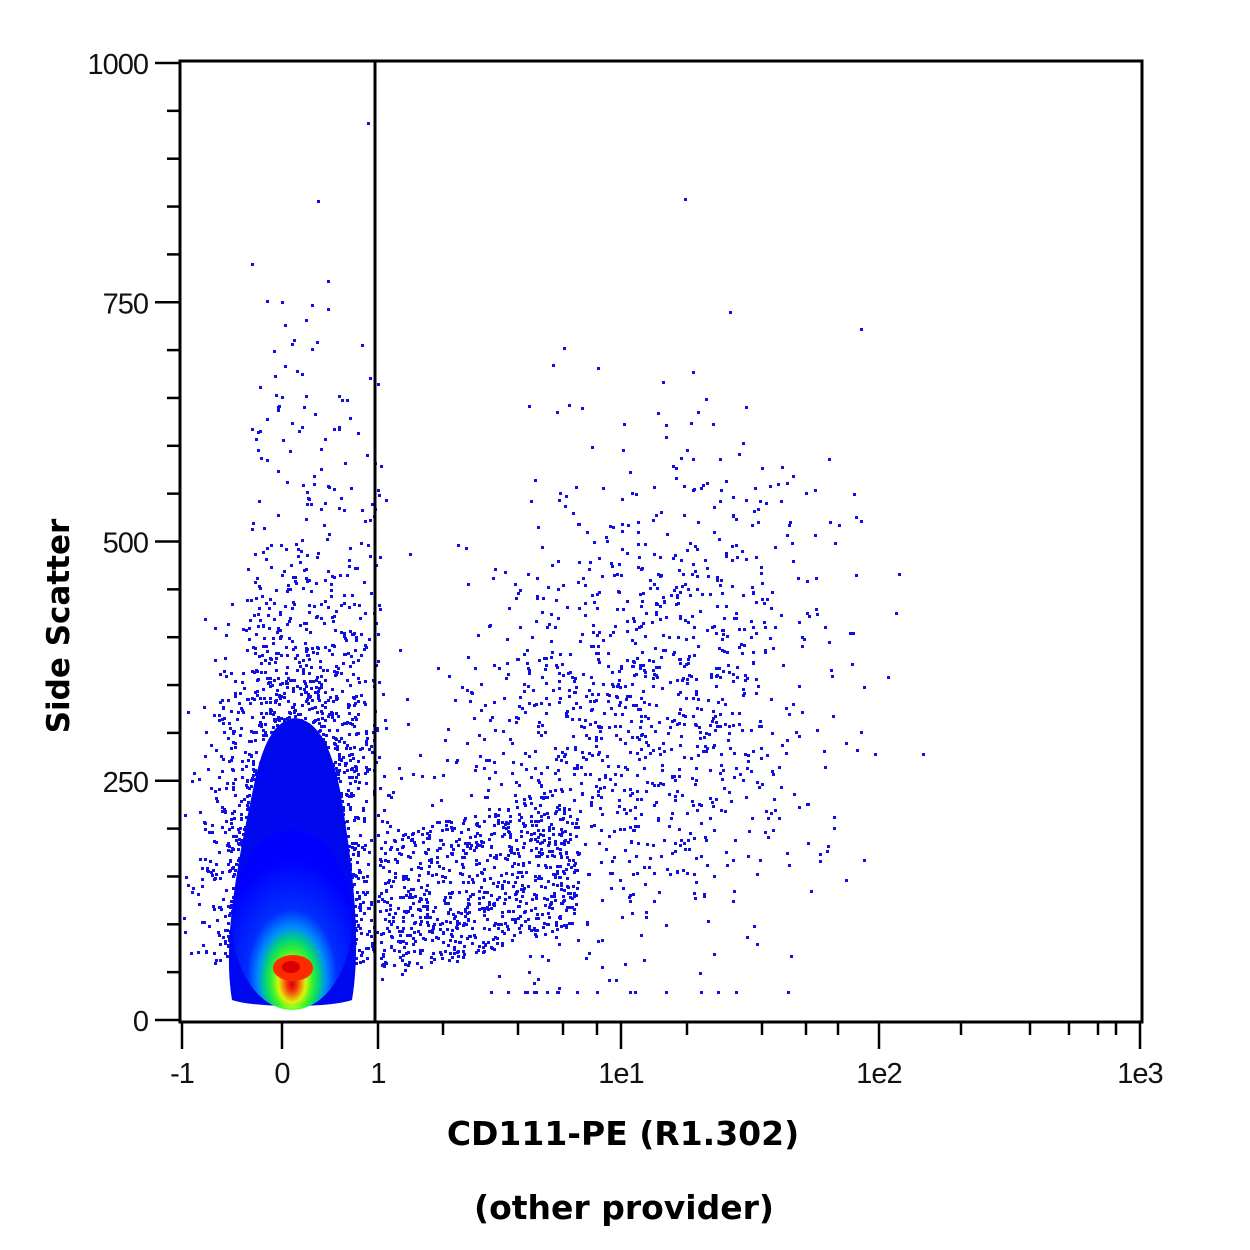  I want to click on y-tick-label: 500, so click(125, 544).